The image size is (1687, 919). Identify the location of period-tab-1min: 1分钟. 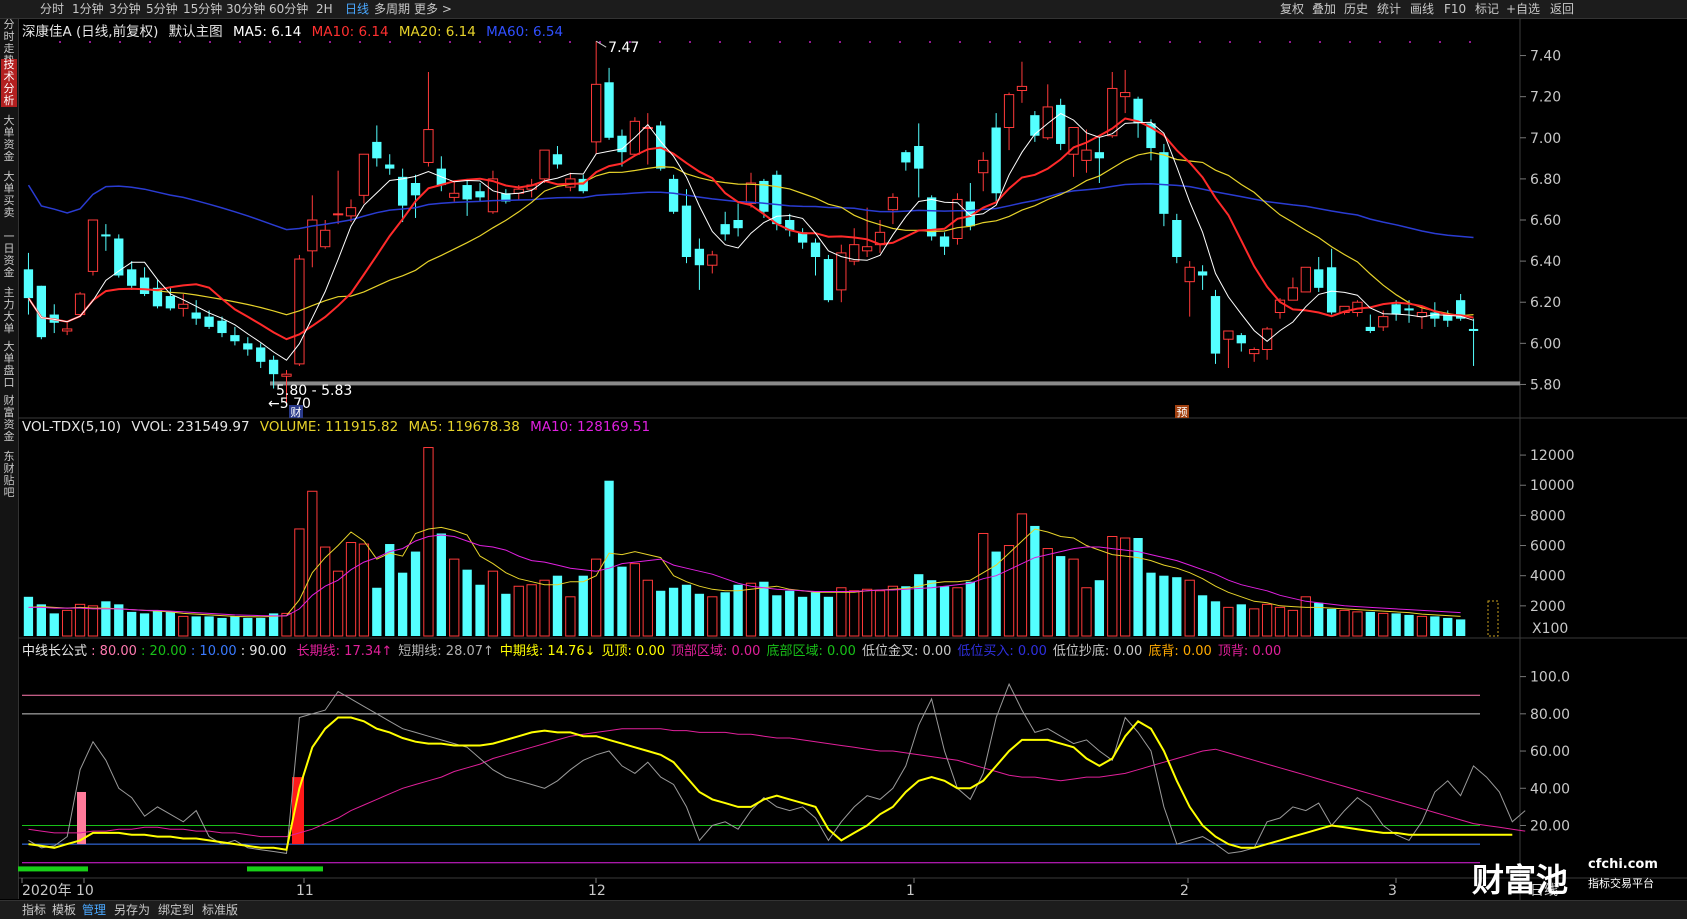
(88, 9).